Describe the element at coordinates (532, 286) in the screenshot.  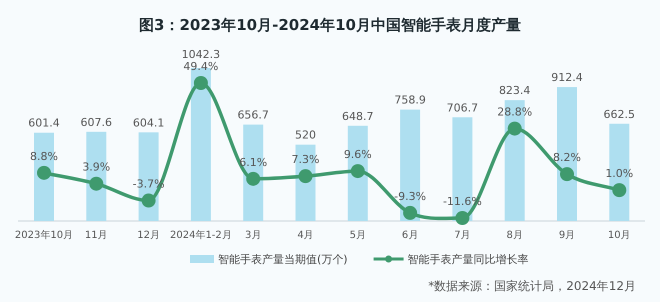
I see `annotation: *数据来源：国家统计局，2024年12月` at that location.